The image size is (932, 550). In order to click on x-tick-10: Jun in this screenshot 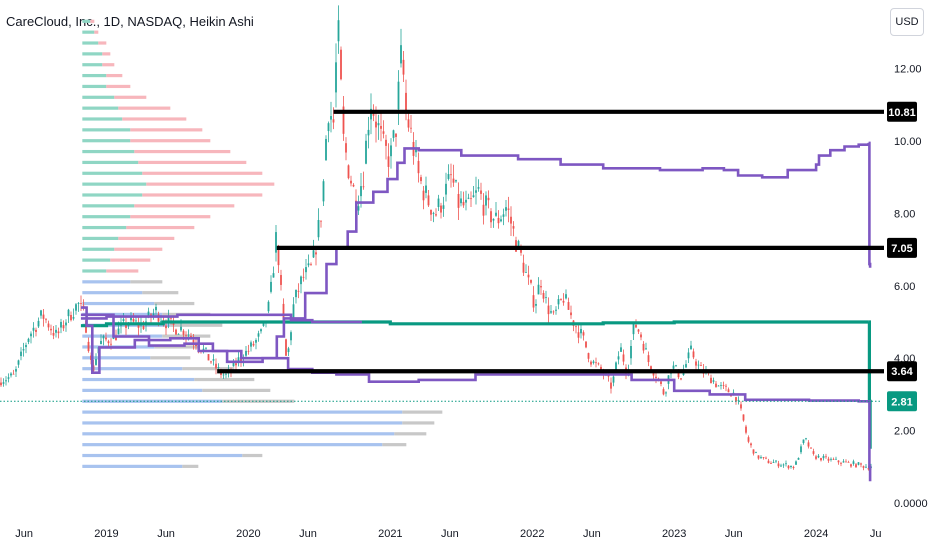, I will do `click(734, 534)`.